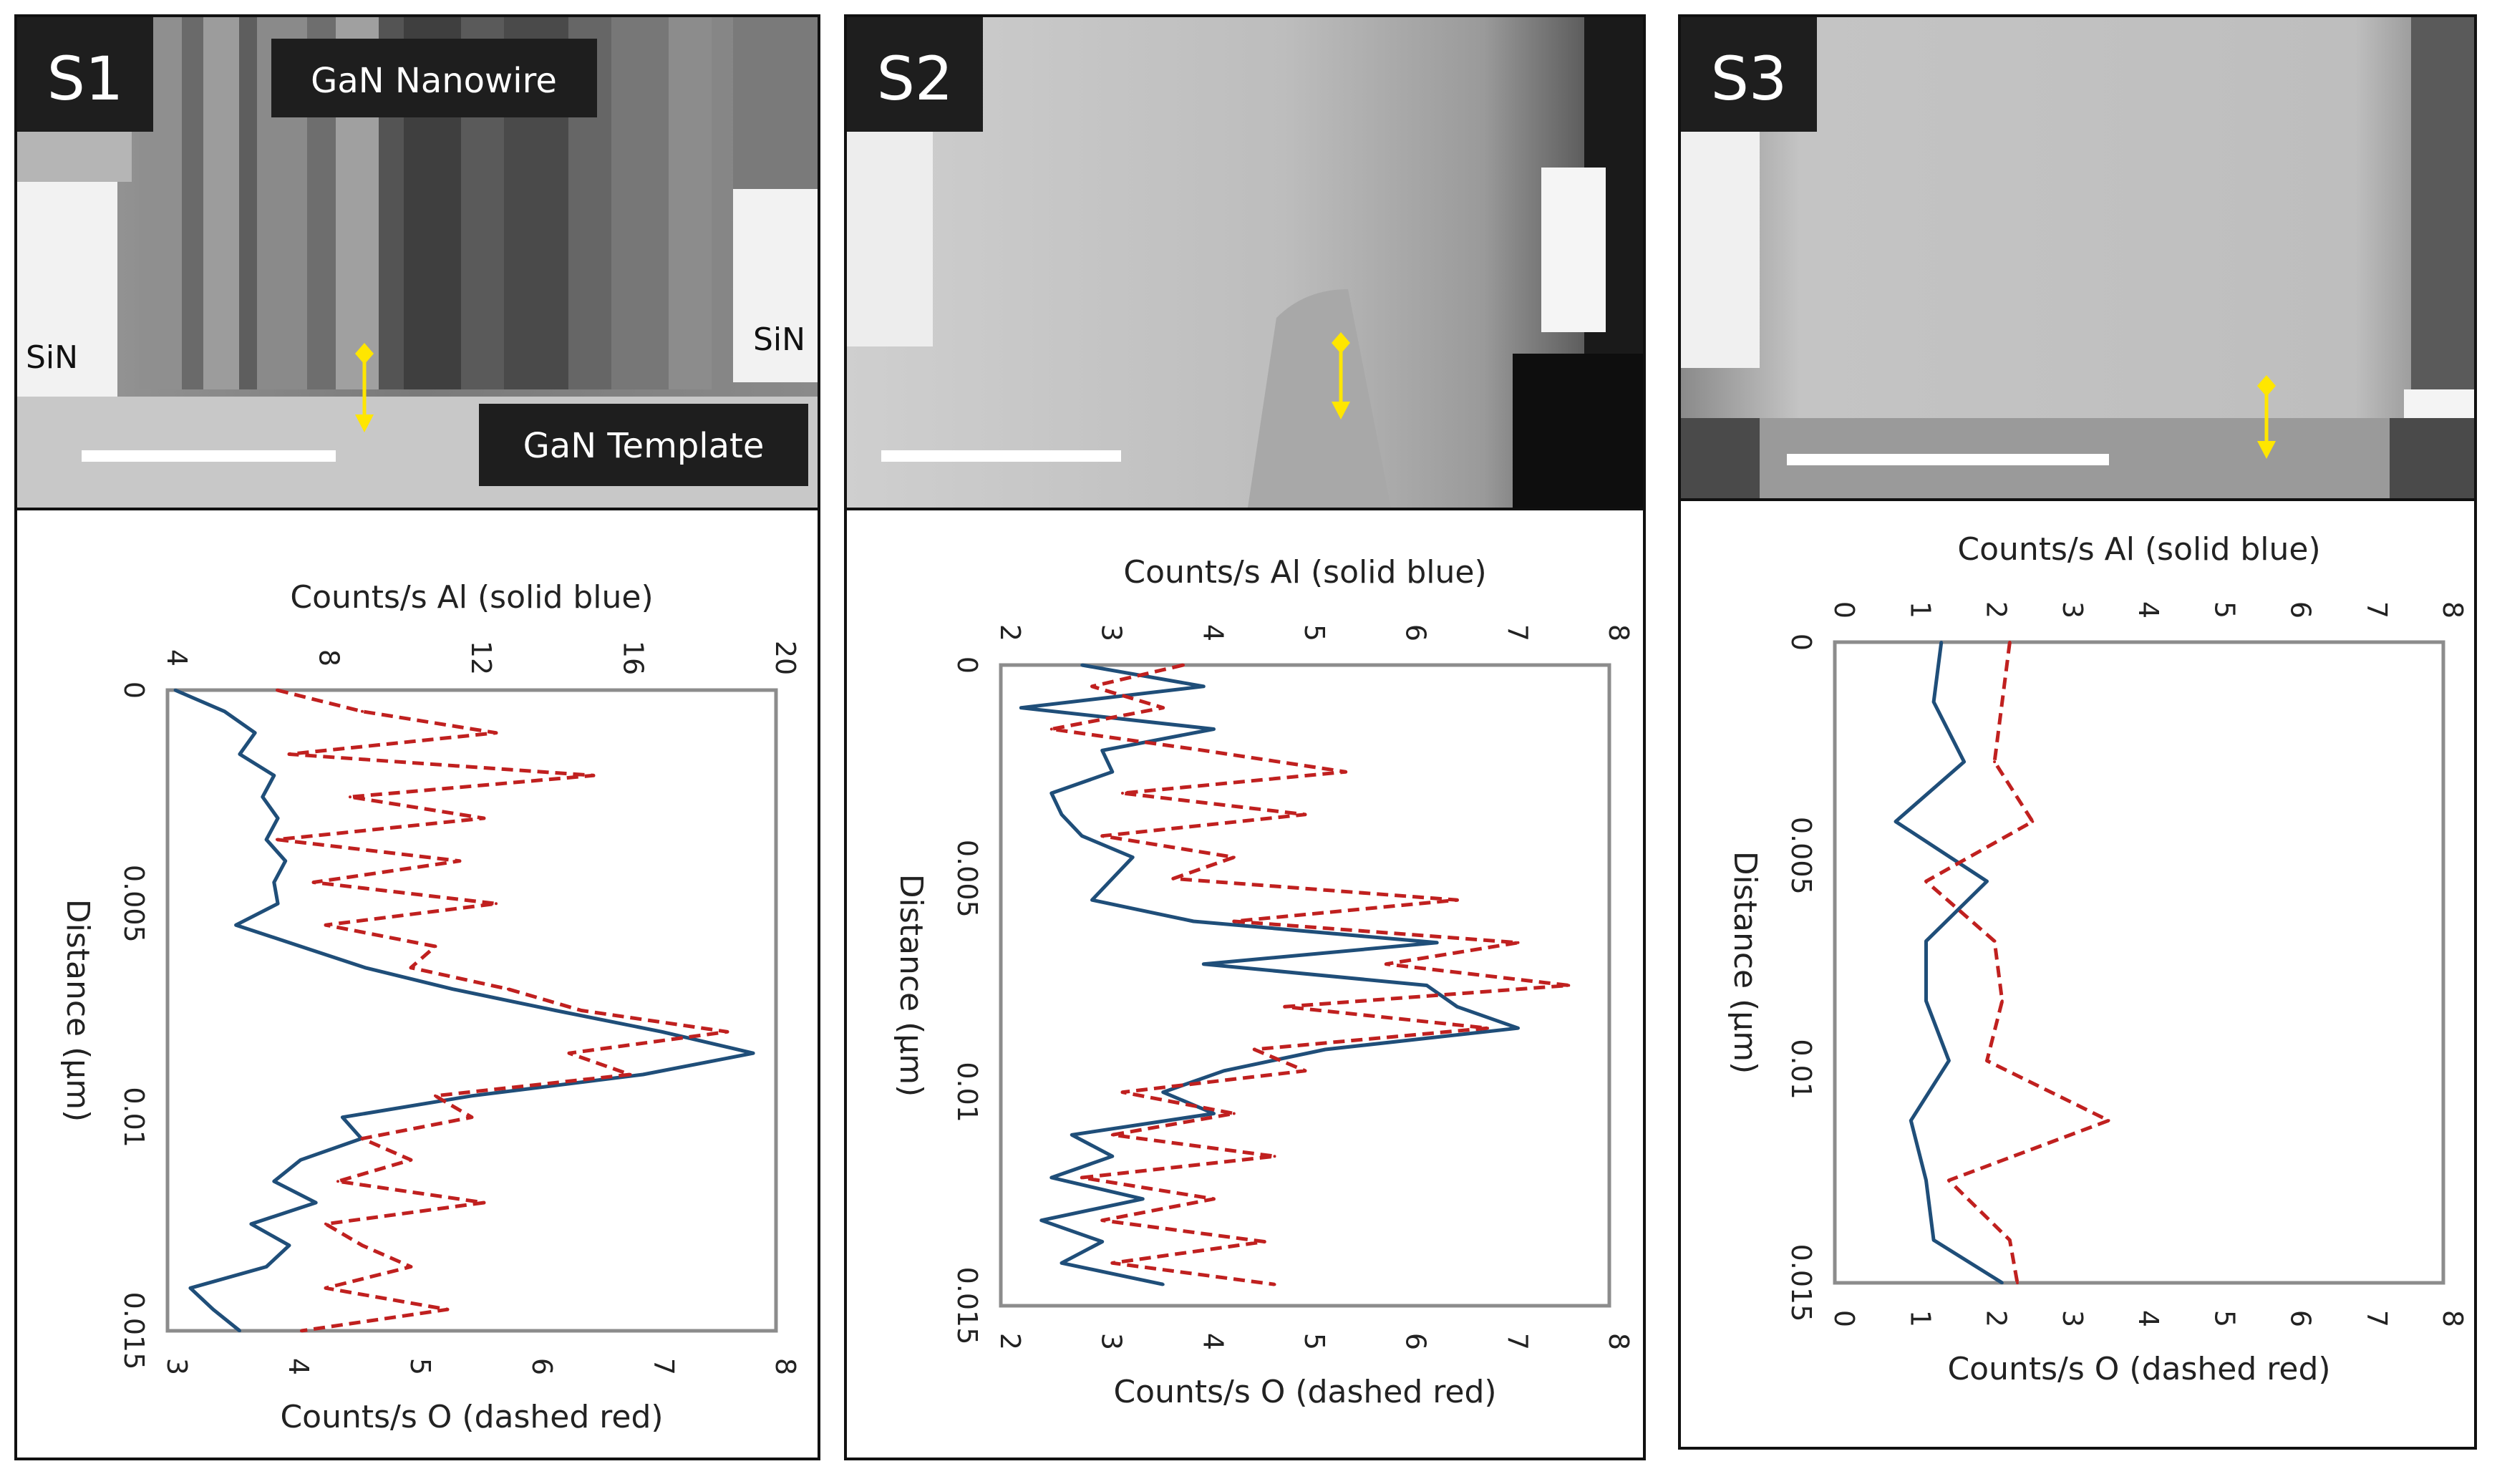 The width and height of the screenshot is (2497, 1484). Describe the element at coordinates (1112, 632) in the screenshot. I see `al-tick-label: 3` at that location.